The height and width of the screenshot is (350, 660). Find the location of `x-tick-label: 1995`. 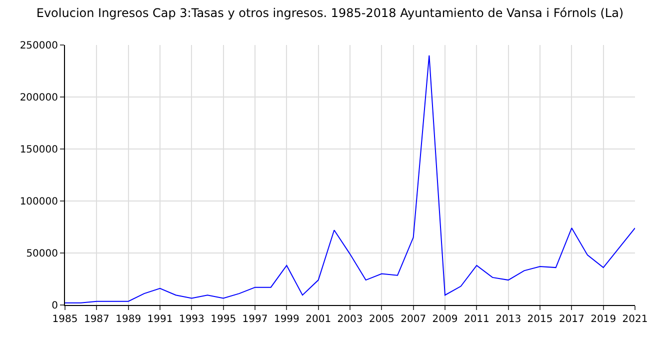

x-tick-label: 1995 is located at coordinates (223, 319).